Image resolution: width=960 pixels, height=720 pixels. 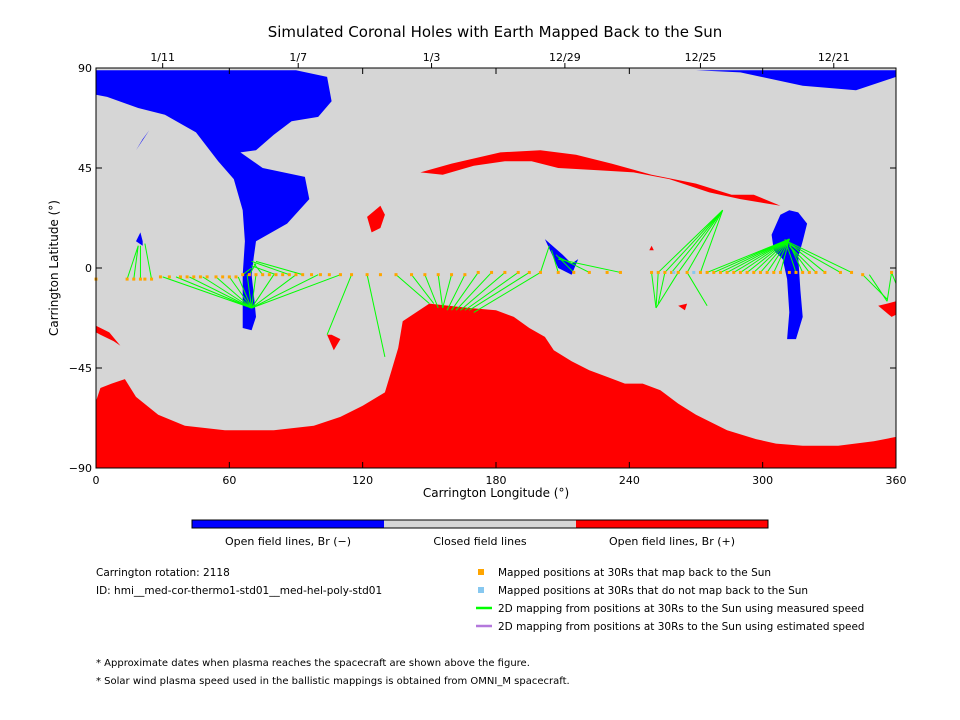 What do you see at coordinates (362, 480) in the screenshot?
I see `x-tick-label: 120` at bounding box center [362, 480].